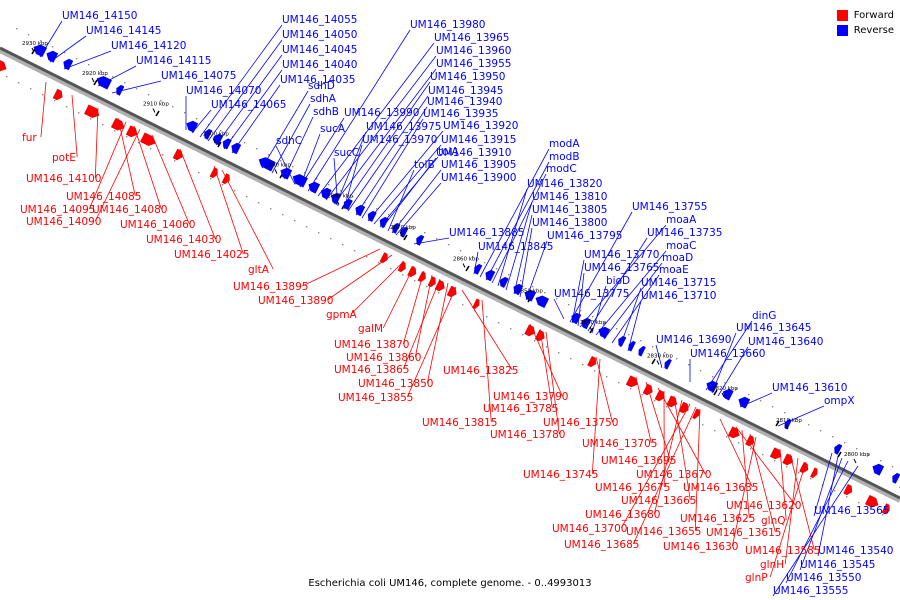  Describe the element at coordinates (123, 31) in the screenshot. I see `reverse-gene-label: UM146_14145` at that location.